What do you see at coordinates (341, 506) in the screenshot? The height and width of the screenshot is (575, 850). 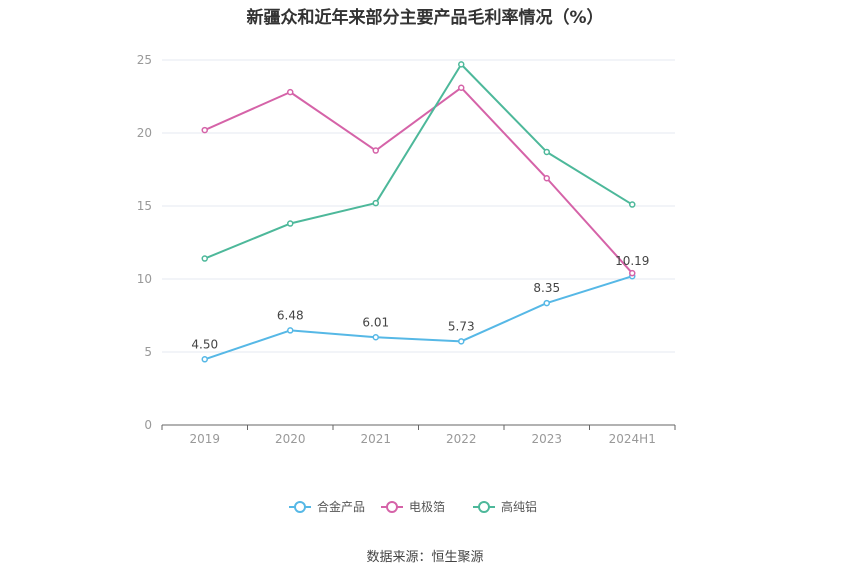 I see `legend-label: 合金产品` at bounding box center [341, 506].